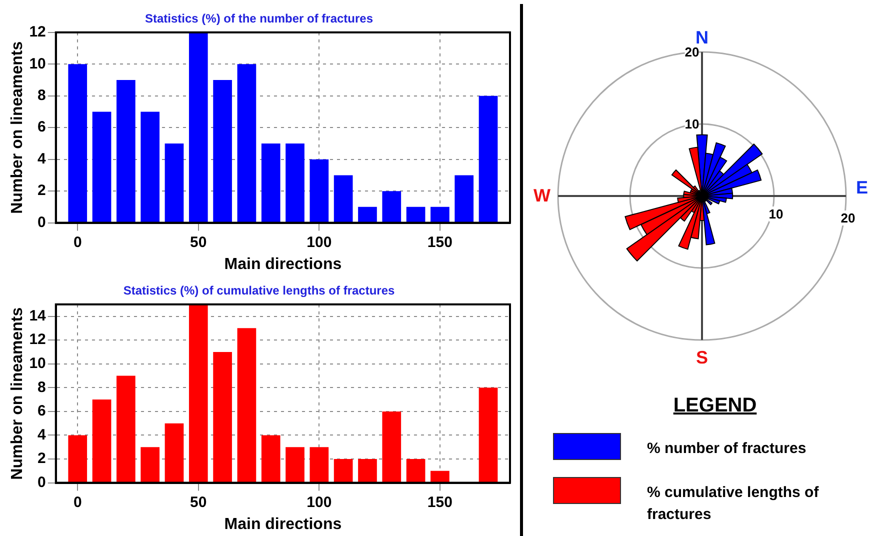  What do you see at coordinates (259, 19) in the screenshot?
I see `chart-title: Statistics (%) of the number of fractures` at bounding box center [259, 19].